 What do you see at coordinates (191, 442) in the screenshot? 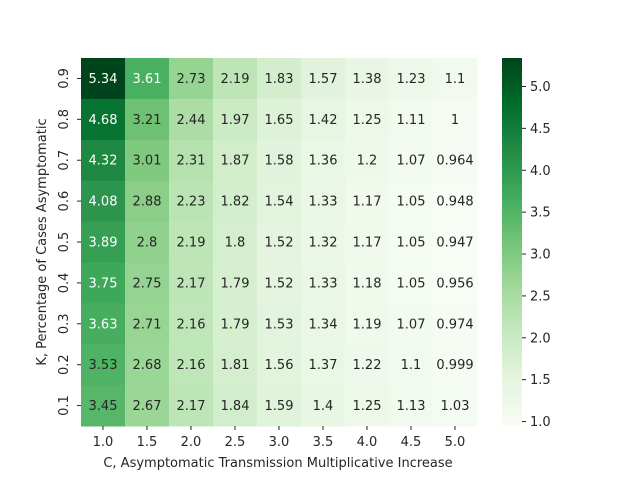
I see `x-tick-label: 2.0` at bounding box center [191, 442].